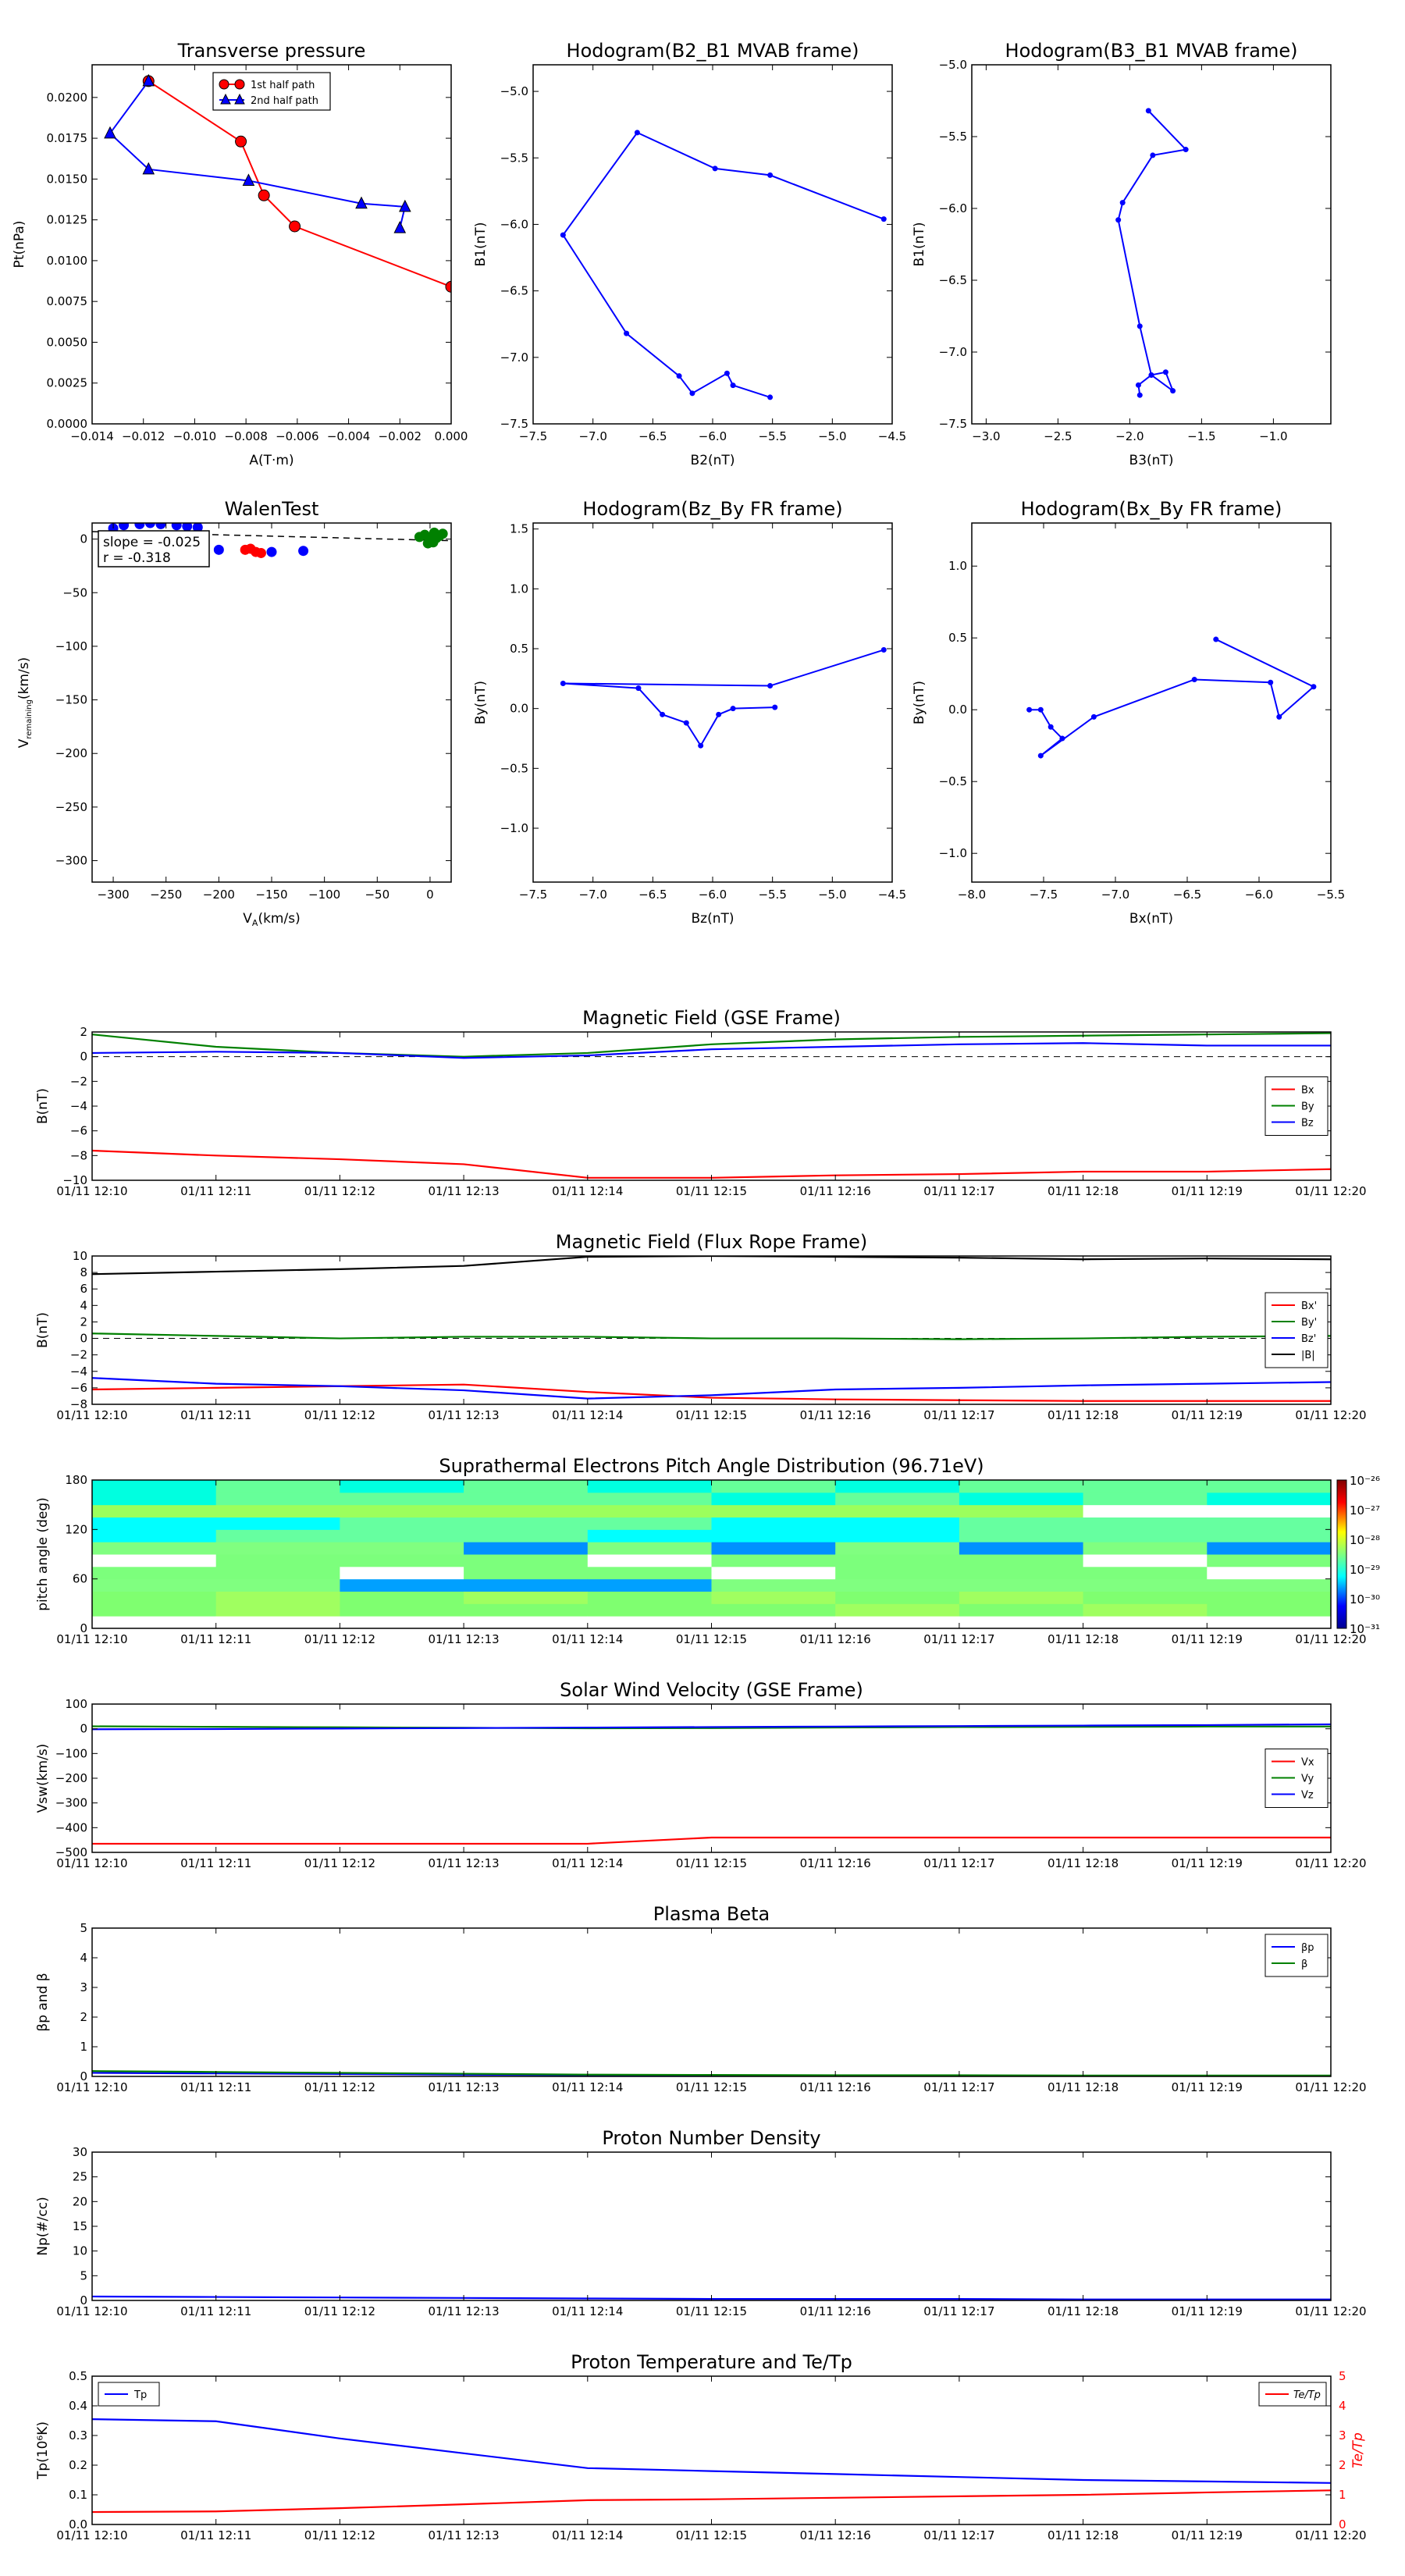  I want to click on x-tick-label: −7.0, so click(592, 436).